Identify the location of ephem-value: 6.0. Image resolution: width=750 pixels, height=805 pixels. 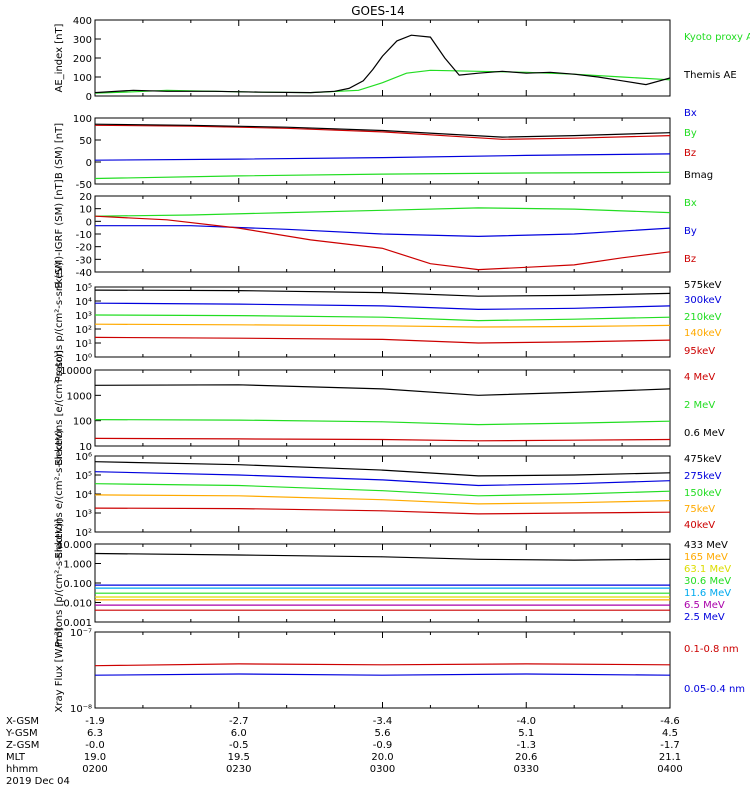
(239, 733).